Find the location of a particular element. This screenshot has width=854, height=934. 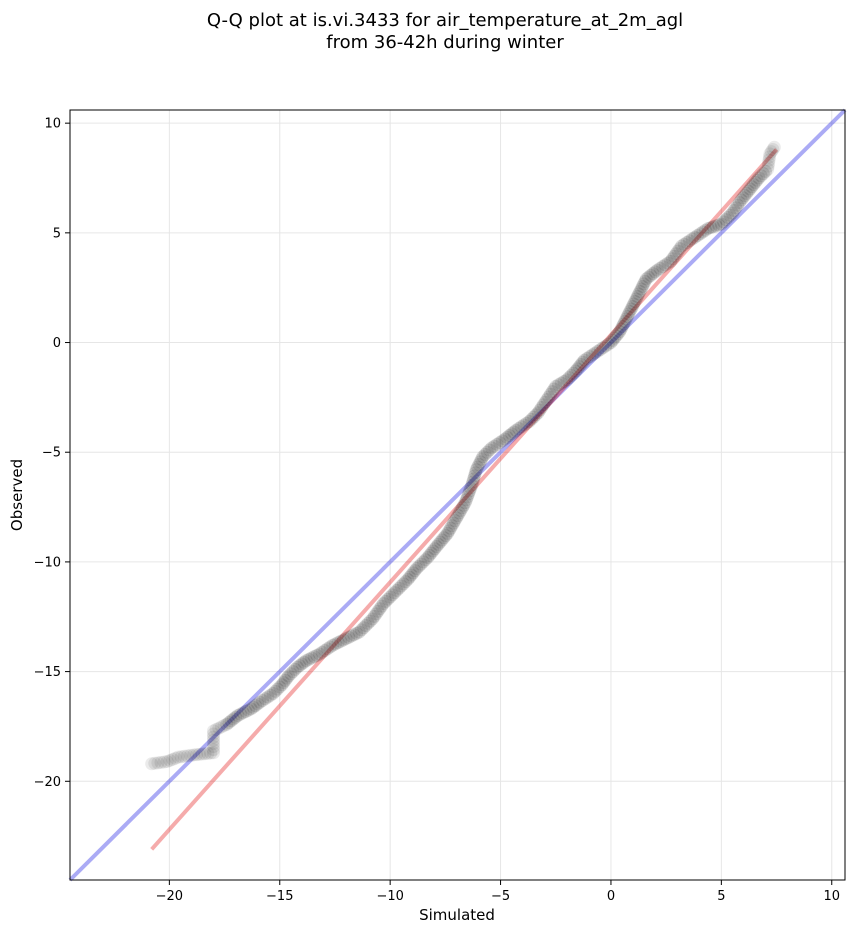

y-axis-label: Observed is located at coordinates (17, 495).